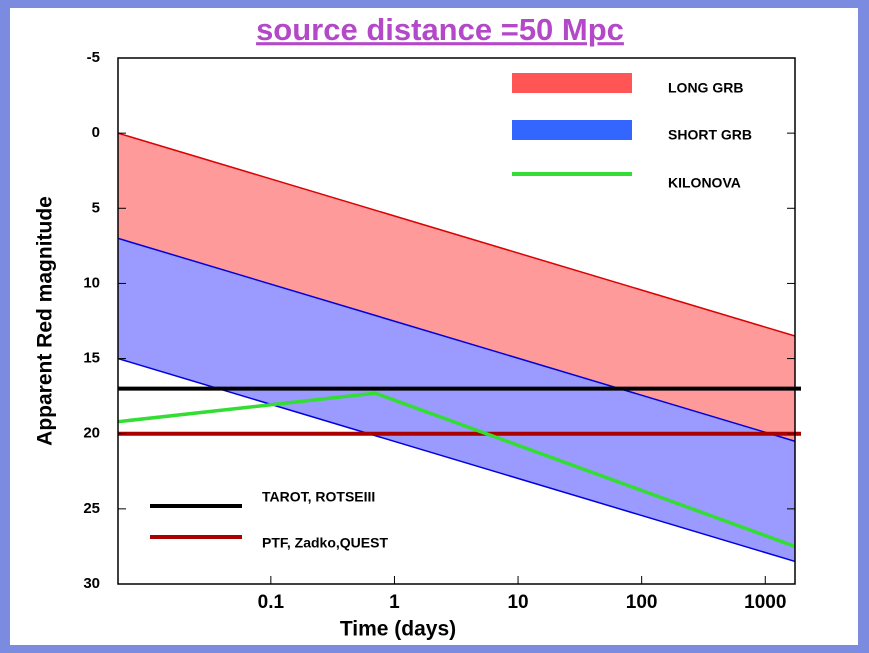 This screenshot has width=869, height=653. Describe the element at coordinates (91, 508) in the screenshot. I see `y-tick-label: 25` at that location.